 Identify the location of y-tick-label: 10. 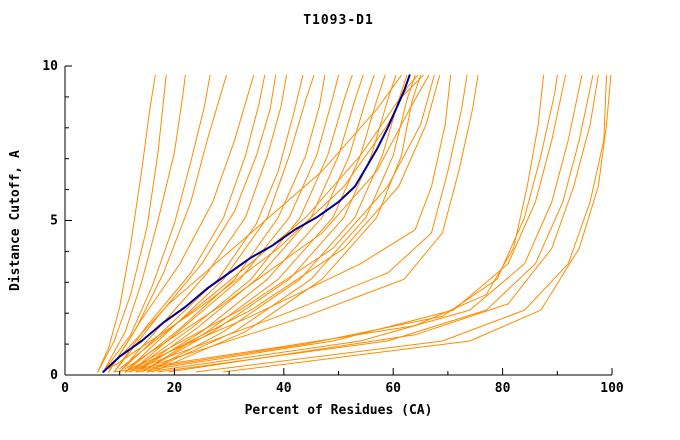
(50, 66).